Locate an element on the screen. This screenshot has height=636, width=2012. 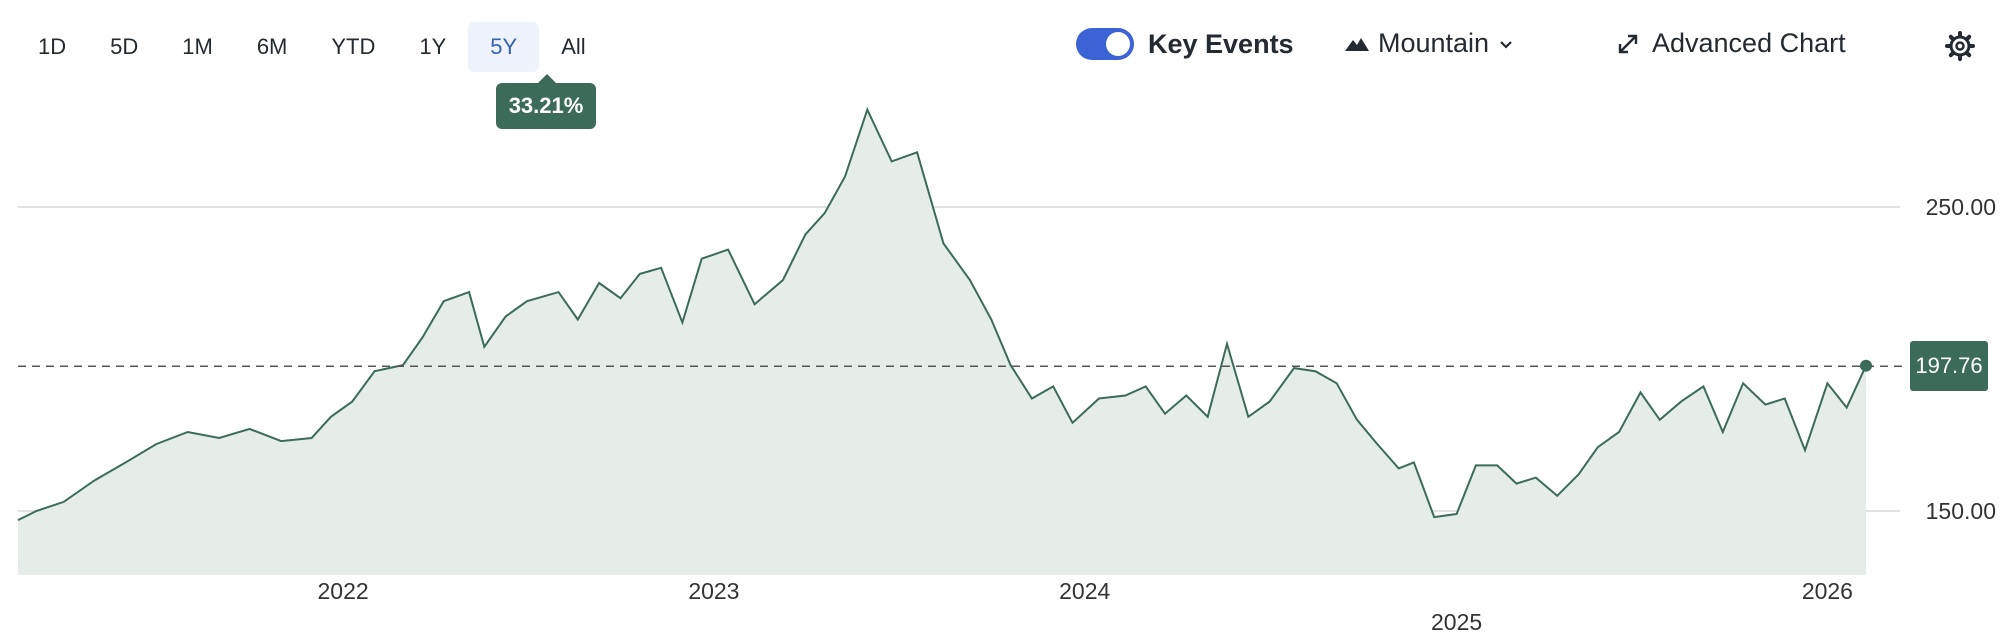
key-events-toggle: Key Events is located at coordinates (1185, 44).